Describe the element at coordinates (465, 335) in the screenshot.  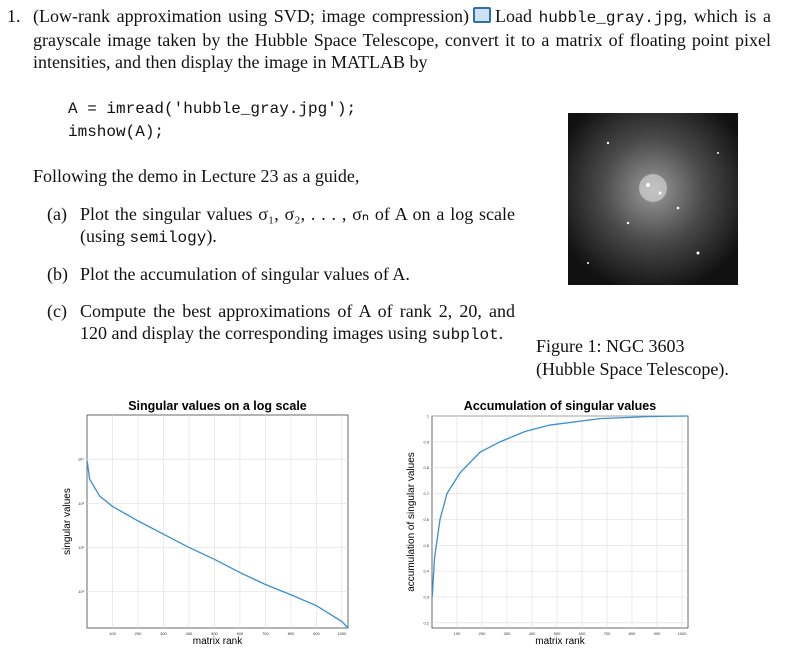
I see `code: subplot` at that location.